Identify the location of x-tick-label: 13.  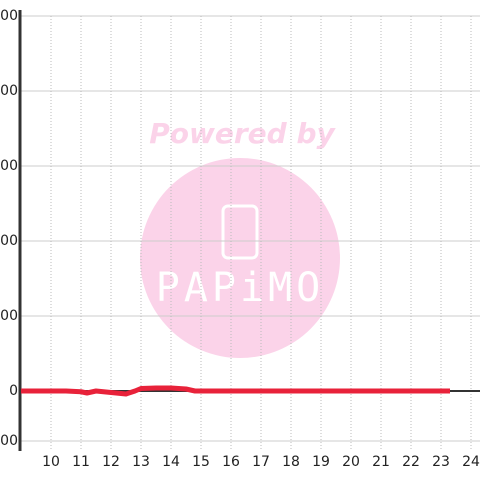
(141, 462).